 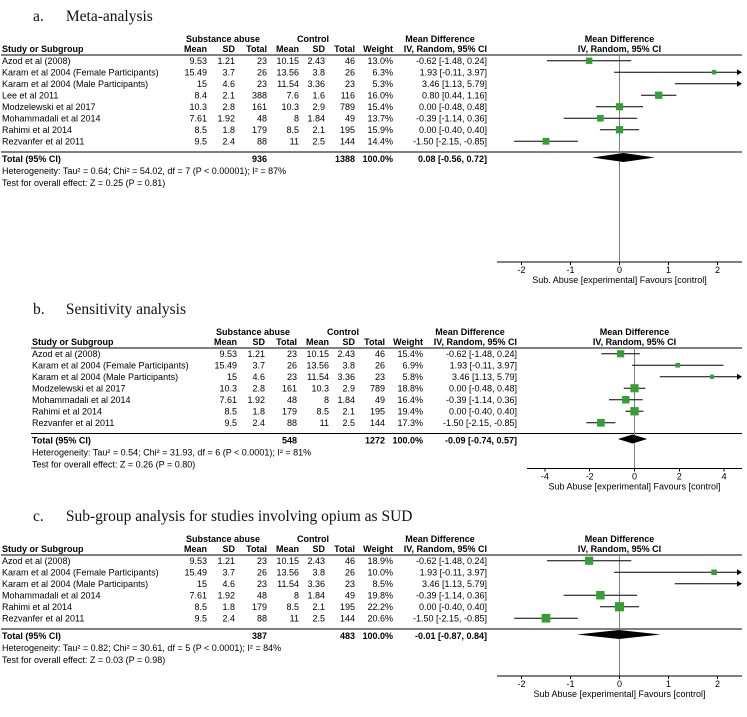 What do you see at coordinates (668, 270) in the screenshot?
I see `axis-tick-label: 1` at bounding box center [668, 270].